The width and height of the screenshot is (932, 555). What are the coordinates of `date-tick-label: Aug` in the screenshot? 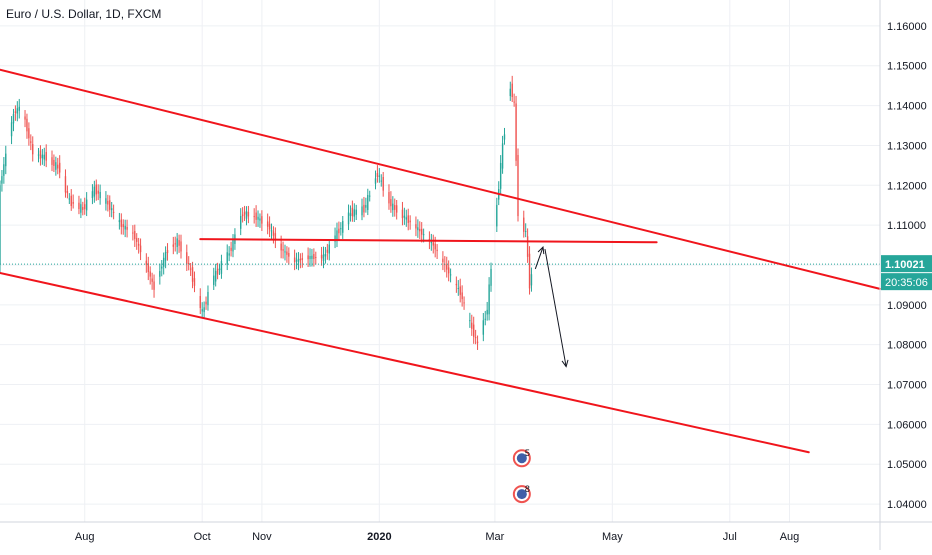 It's located at (85, 537).